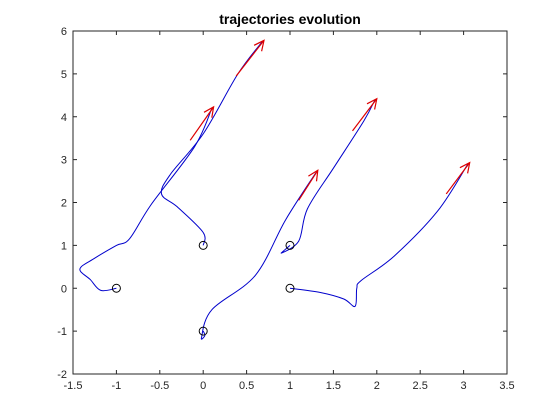  I want to click on y-tick-label: 5, so click(64, 75).